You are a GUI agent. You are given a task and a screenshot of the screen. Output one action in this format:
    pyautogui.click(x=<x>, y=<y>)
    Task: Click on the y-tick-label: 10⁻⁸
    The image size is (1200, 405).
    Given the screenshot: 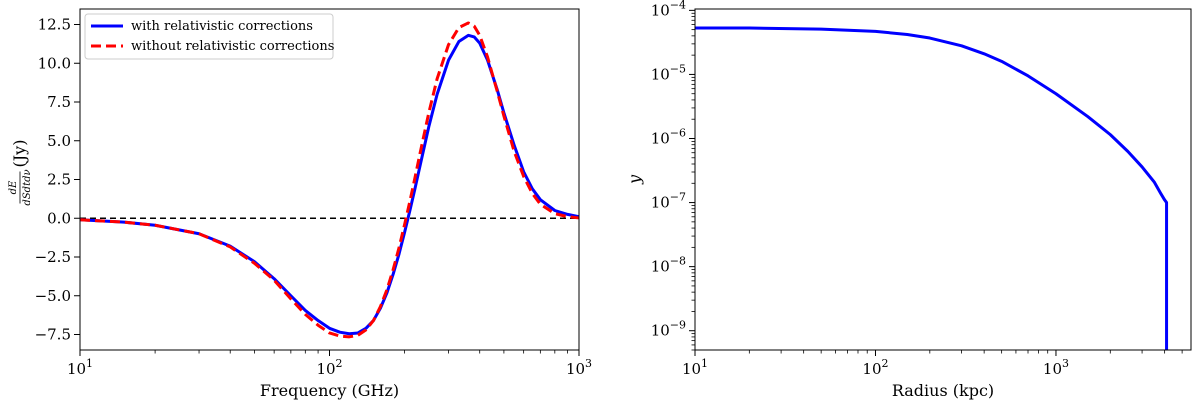 What is the action you would take?
    pyautogui.click(x=668, y=265)
    